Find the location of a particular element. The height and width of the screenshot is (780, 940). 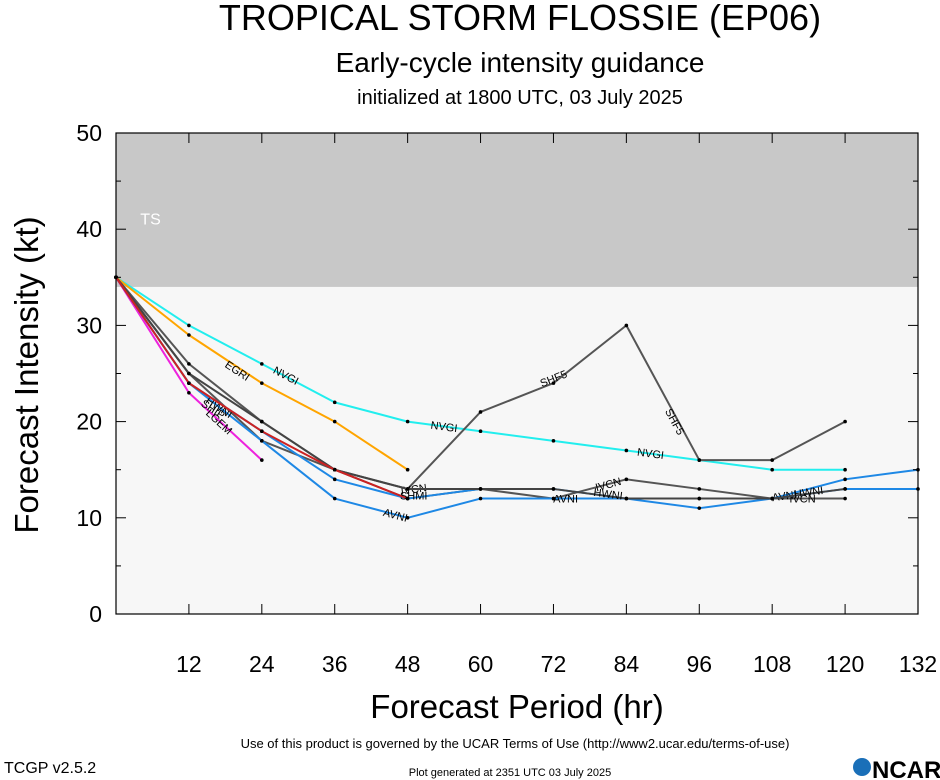

y-tick-label: 20 is located at coordinates (89, 422).